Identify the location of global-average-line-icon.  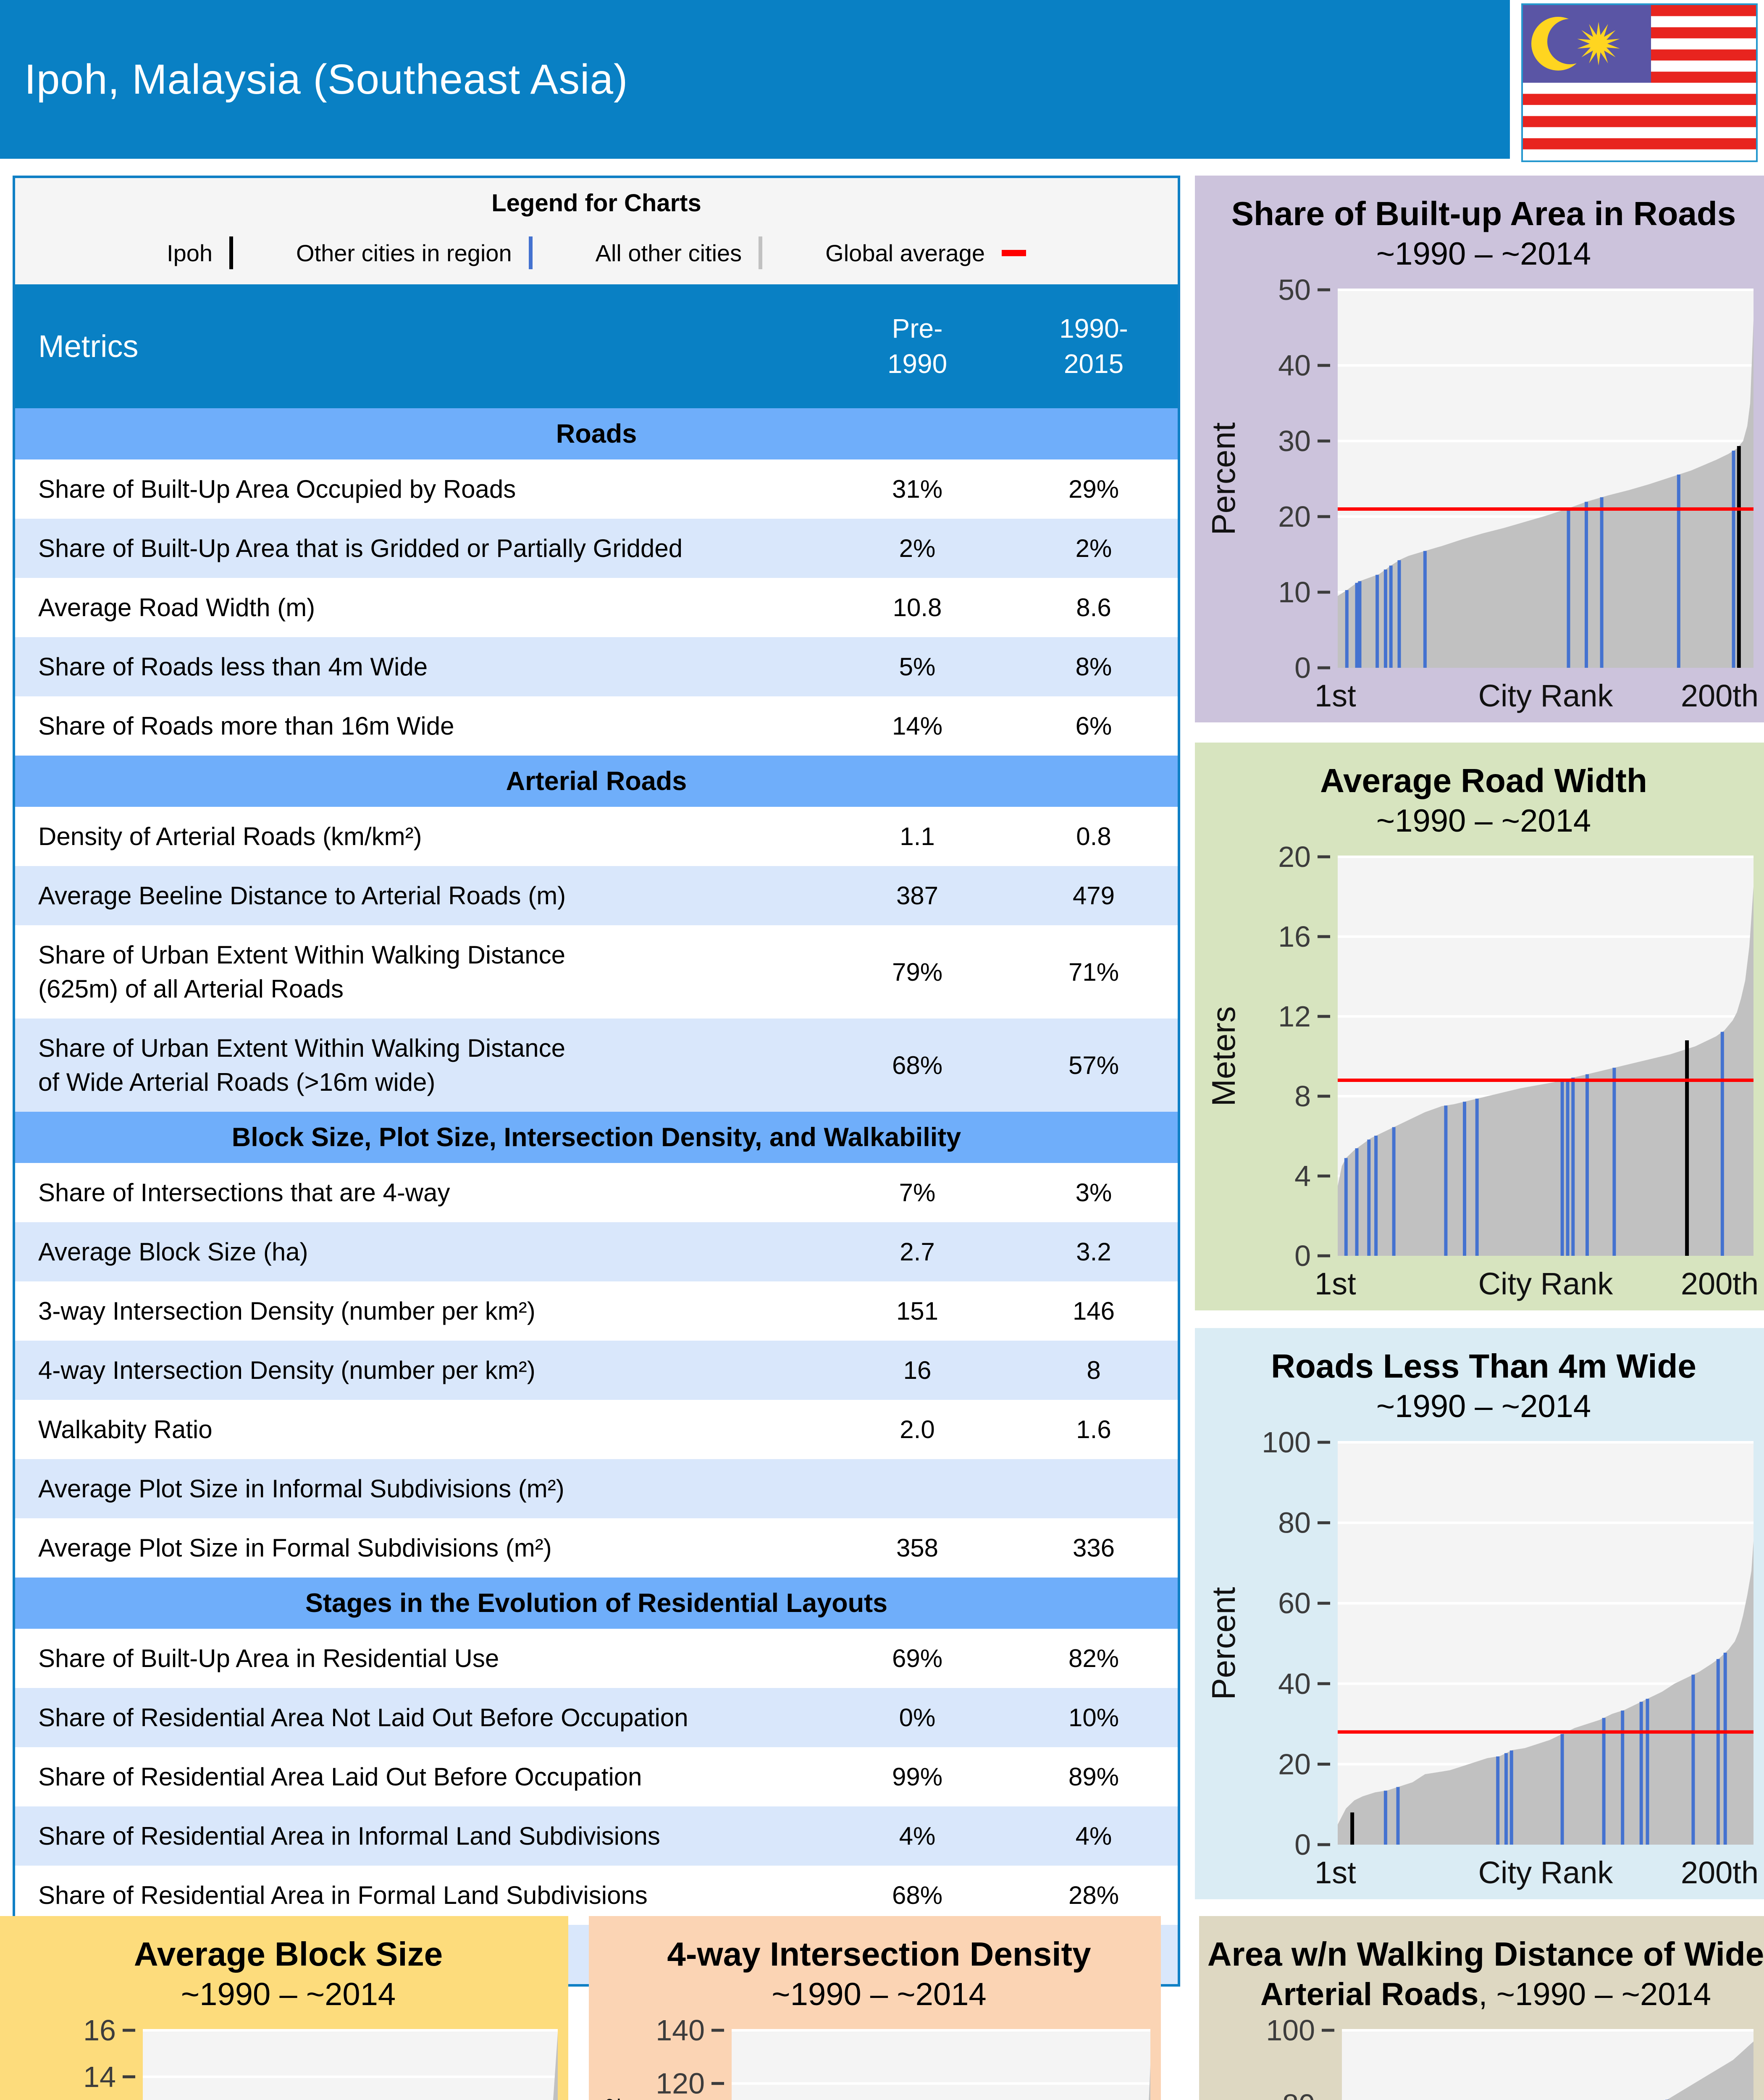
(1013, 252).